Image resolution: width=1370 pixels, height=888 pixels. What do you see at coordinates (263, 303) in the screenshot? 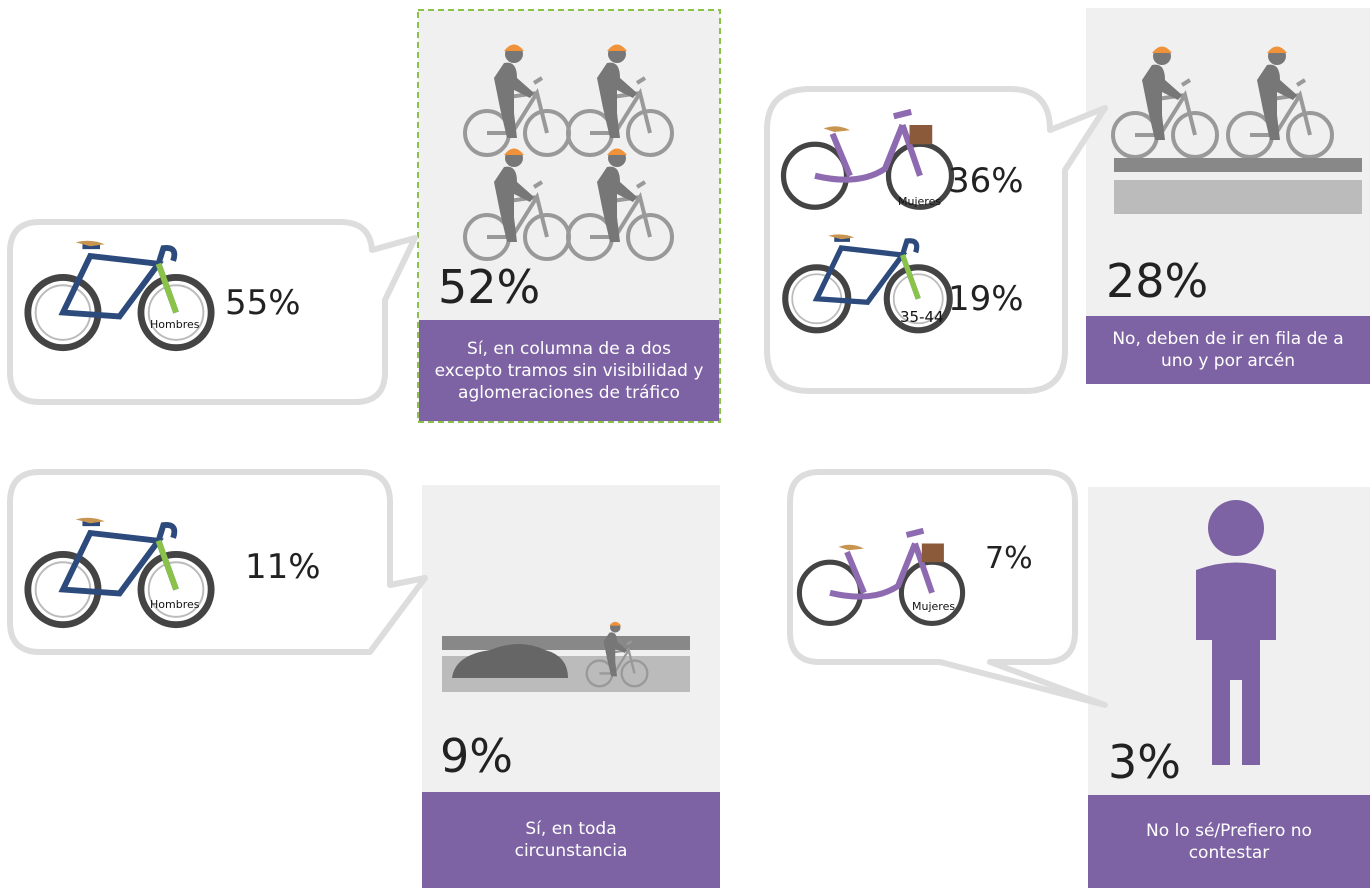
I see `callout-percent: 55%` at bounding box center [263, 303].